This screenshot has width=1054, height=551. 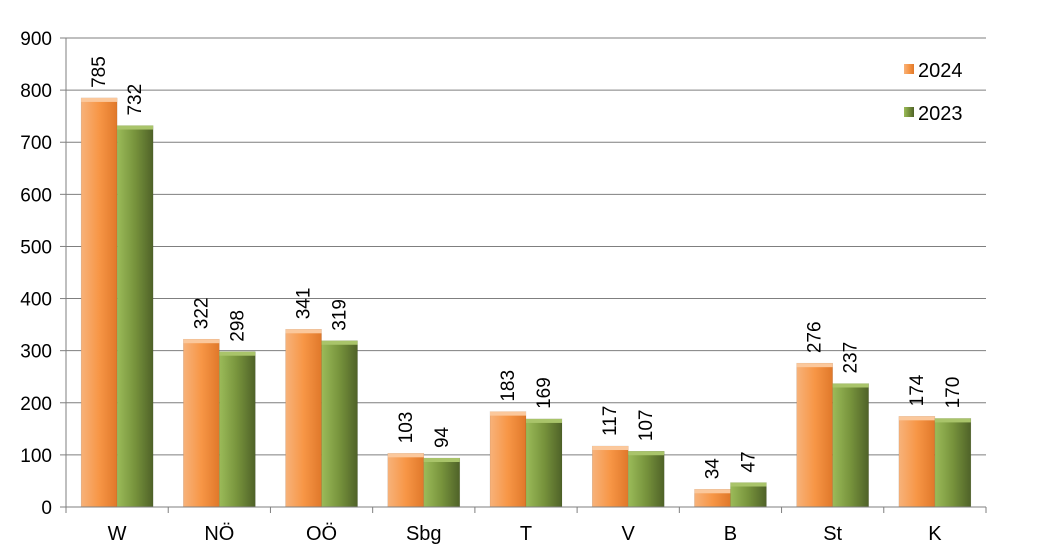 I want to click on data-label: 298, so click(x=237, y=326).